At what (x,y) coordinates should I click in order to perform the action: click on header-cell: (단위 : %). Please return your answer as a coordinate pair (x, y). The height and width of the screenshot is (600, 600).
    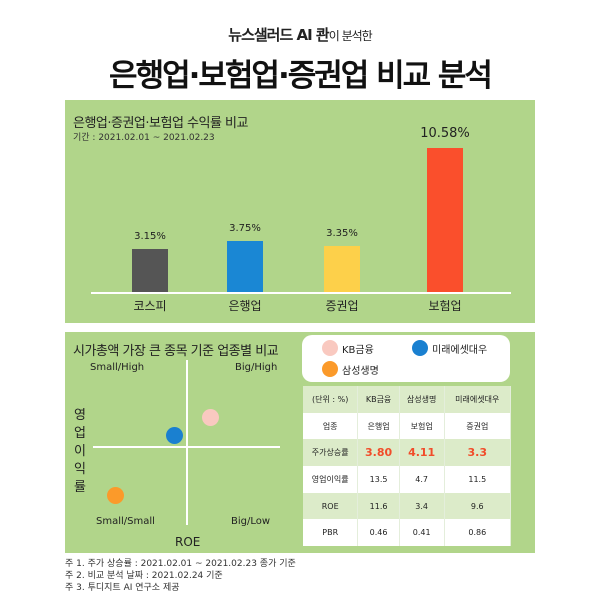
    Looking at the image, I should click on (331, 399).